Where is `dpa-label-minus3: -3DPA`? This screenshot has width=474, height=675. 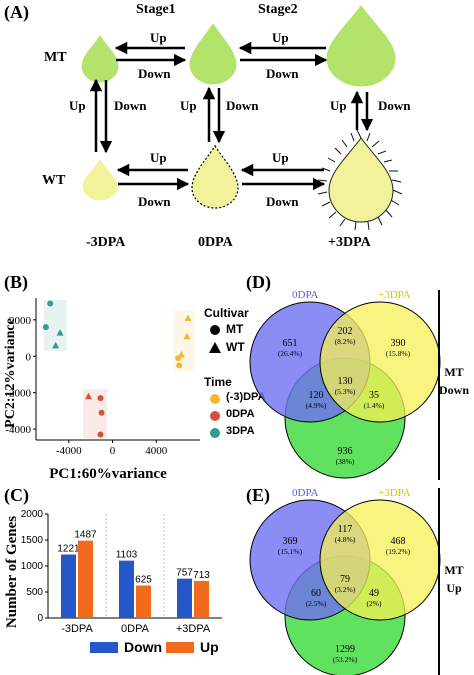 dpa-label-minus3: -3DPA is located at coordinates (106, 242).